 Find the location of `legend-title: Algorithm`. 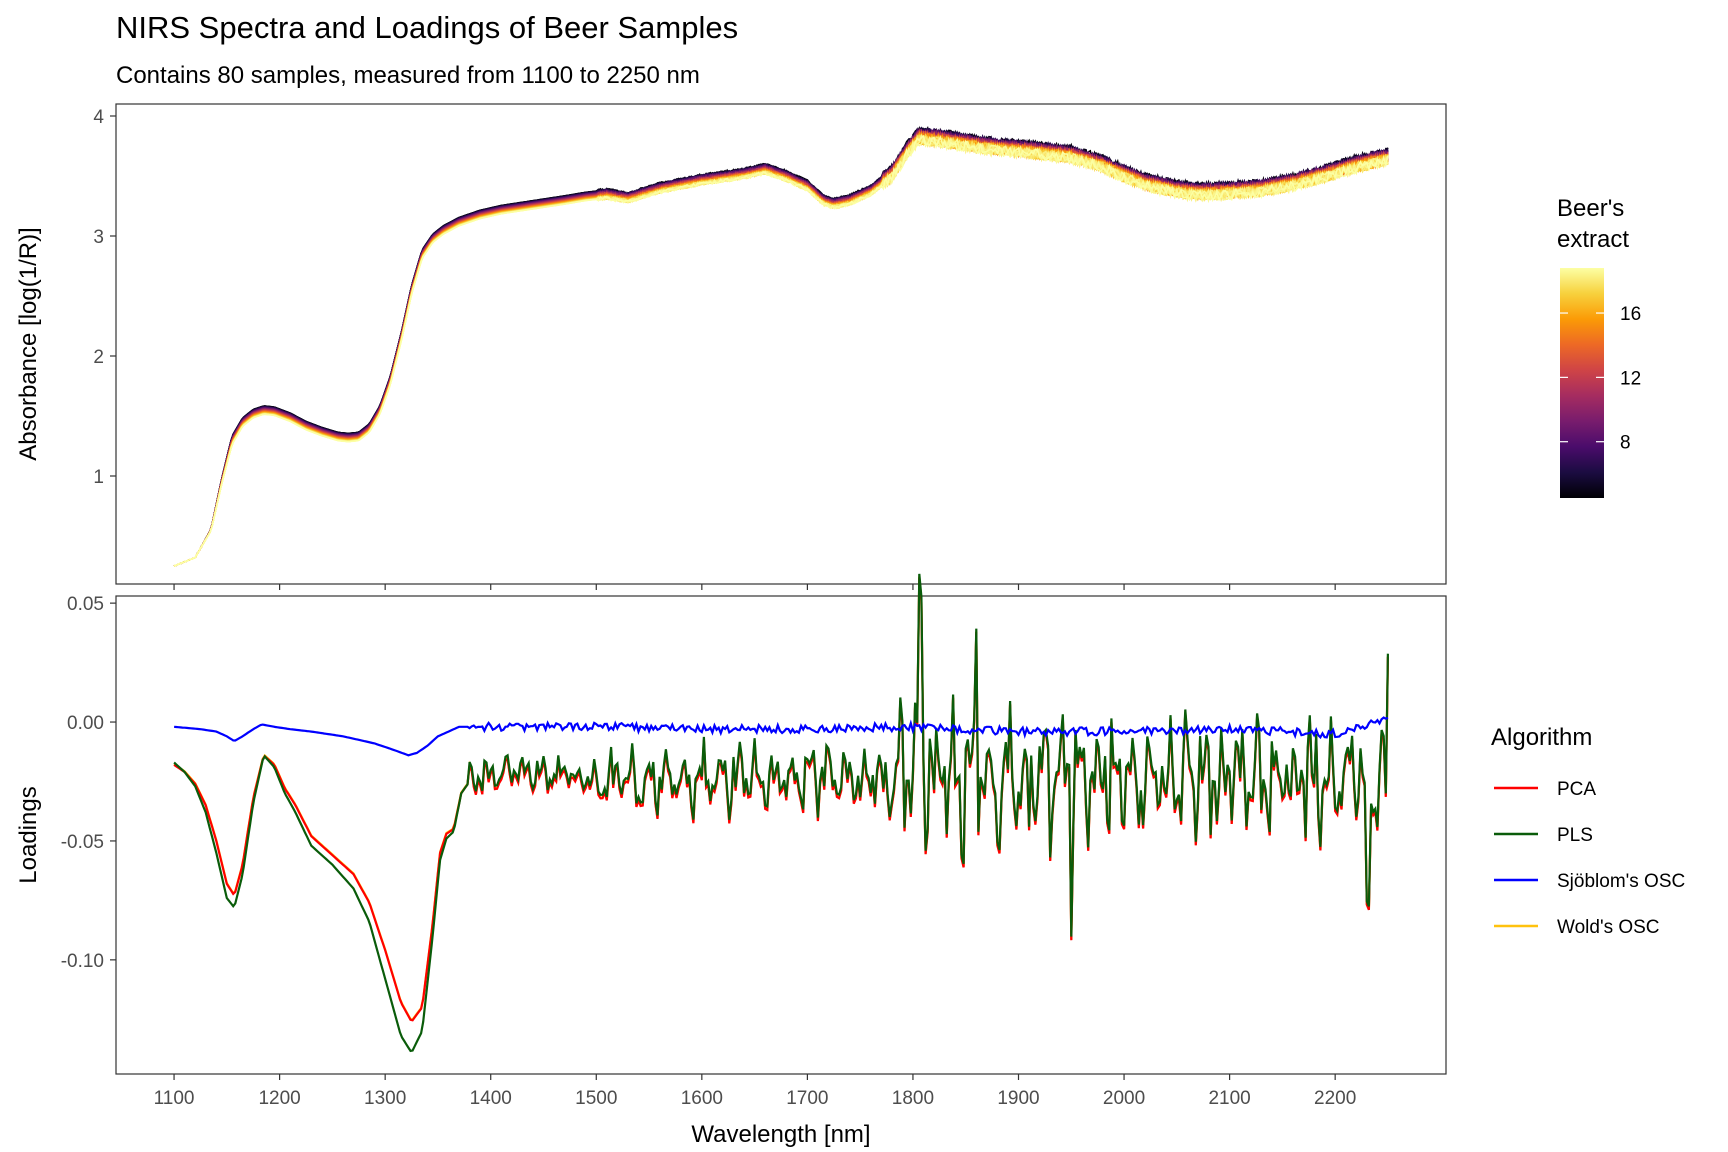

legend-title: Algorithm is located at coordinates (1541, 737).